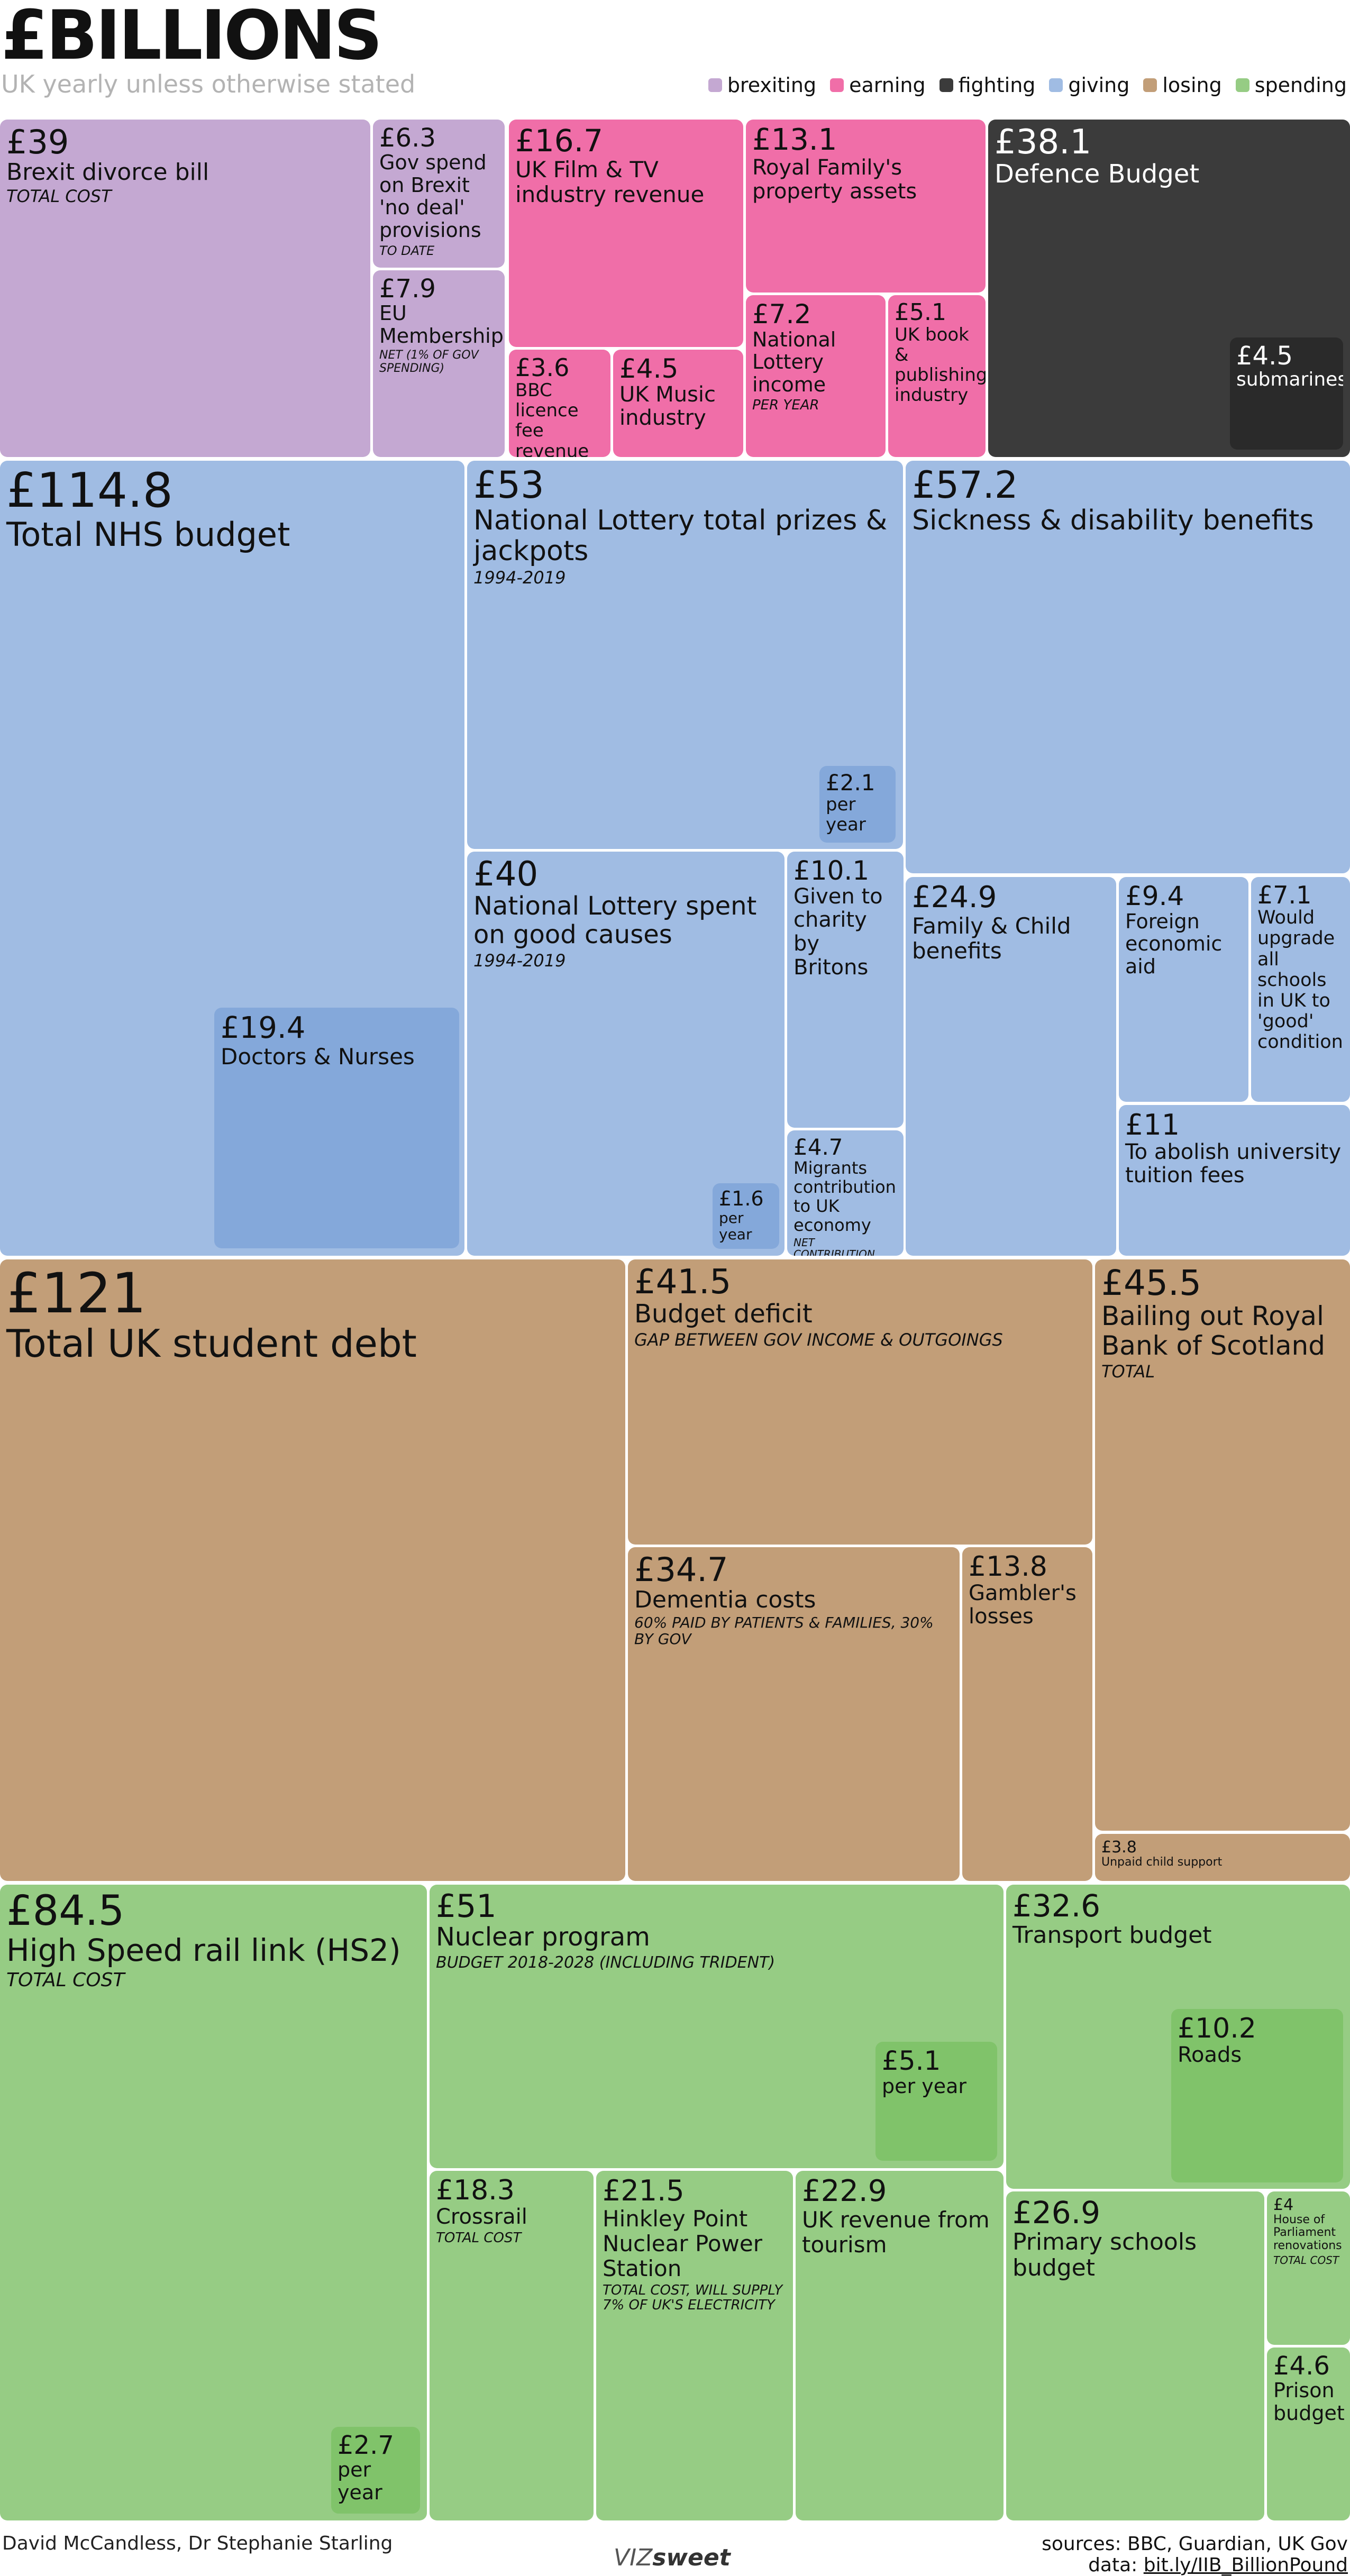 This screenshot has height=2576, width=1350. What do you see at coordinates (519, 960) in the screenshot?
I see `tile-note: 1994-2019` at bounding box center [519, 960].